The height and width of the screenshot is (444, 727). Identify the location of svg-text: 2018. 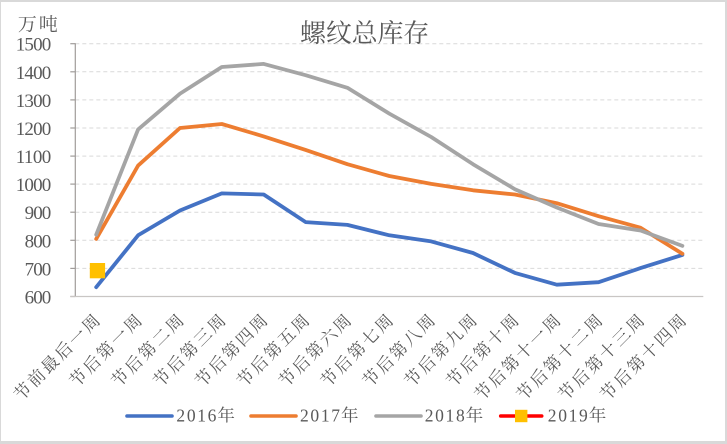
(445, 415).